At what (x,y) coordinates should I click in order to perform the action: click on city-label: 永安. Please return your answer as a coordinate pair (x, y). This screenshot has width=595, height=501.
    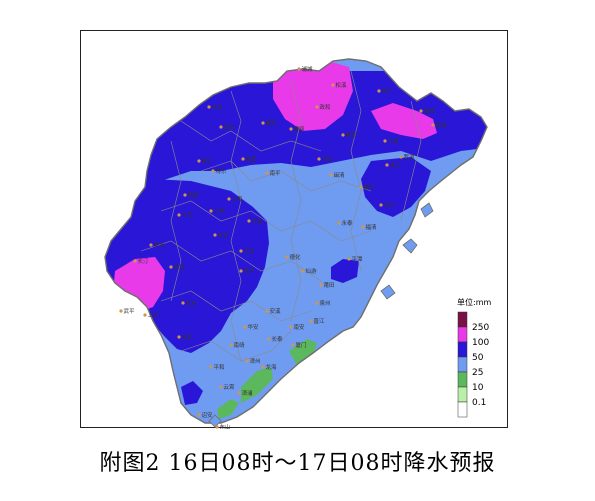
    Looking at the image, I should click on (224, 235).